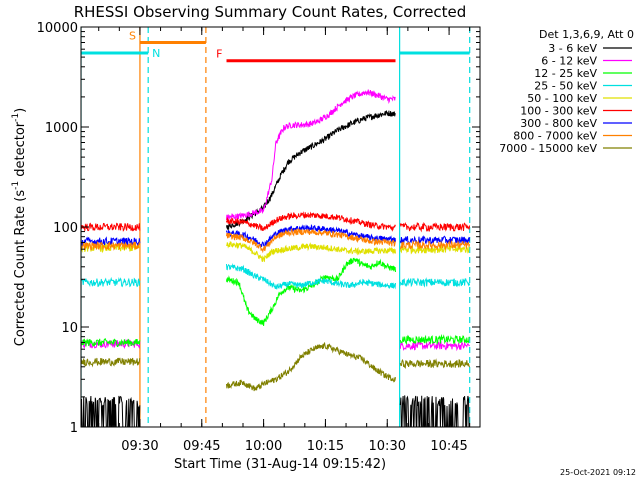 The width and height of the screenshot is (640, 480). I want to click on y-axis-label-end: ), so click(20, 110).